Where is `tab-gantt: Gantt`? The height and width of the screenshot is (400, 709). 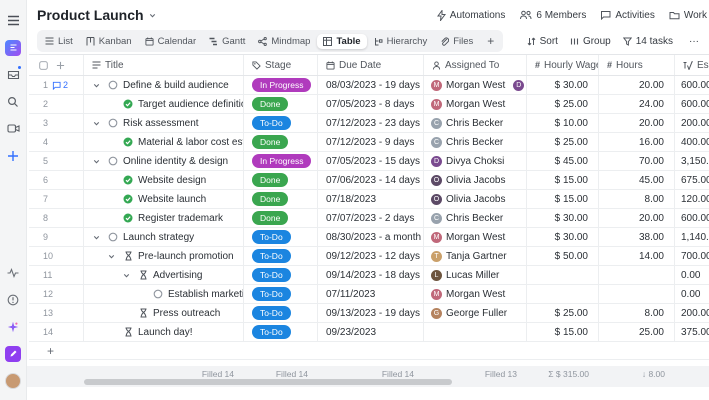
tab-gantt: Gantt is located at coordinates (227, 41).